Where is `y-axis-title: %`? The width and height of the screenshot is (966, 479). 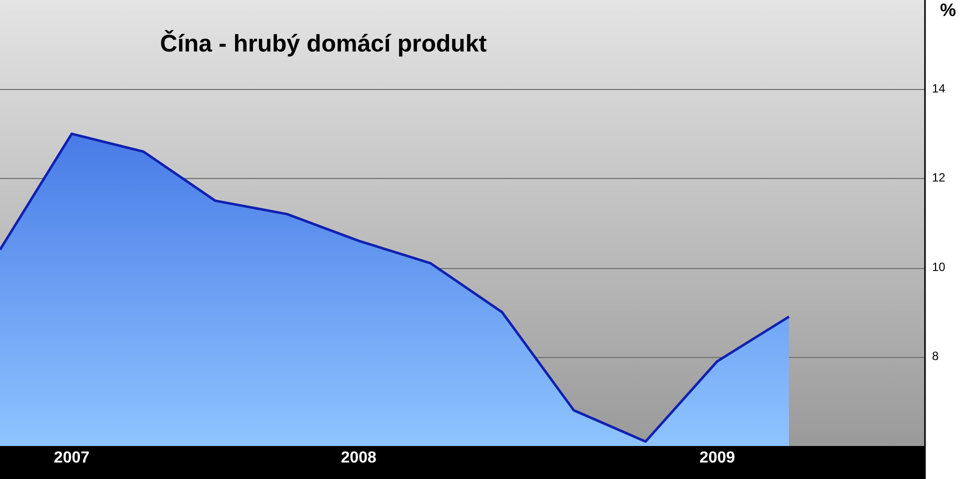 y-axis-title: % is located at coordinates (948, 10).